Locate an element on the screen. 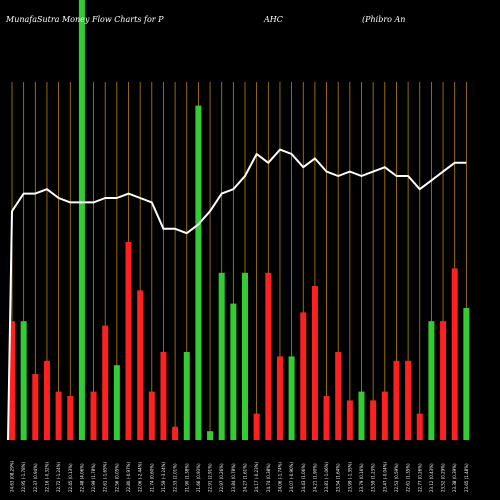  x-tick-label: 22.53 (0.59%) is located at coordinates (396, 477).